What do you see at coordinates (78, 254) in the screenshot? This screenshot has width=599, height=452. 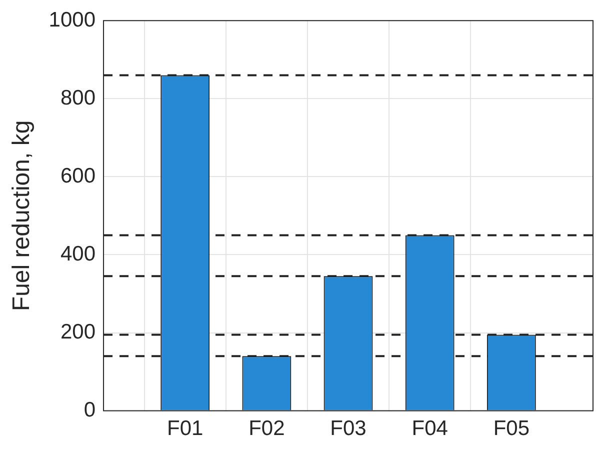 I see `y-tick-label: 400` at bounding box center [78, 254].